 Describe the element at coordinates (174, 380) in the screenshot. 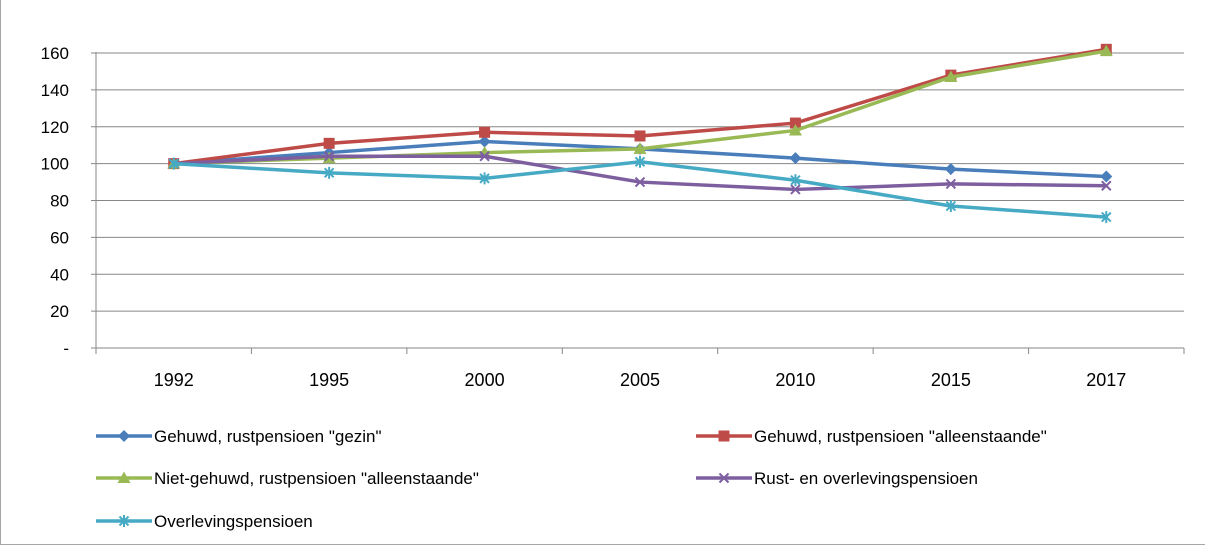

I see `x-tick-label: 1992` at that location.